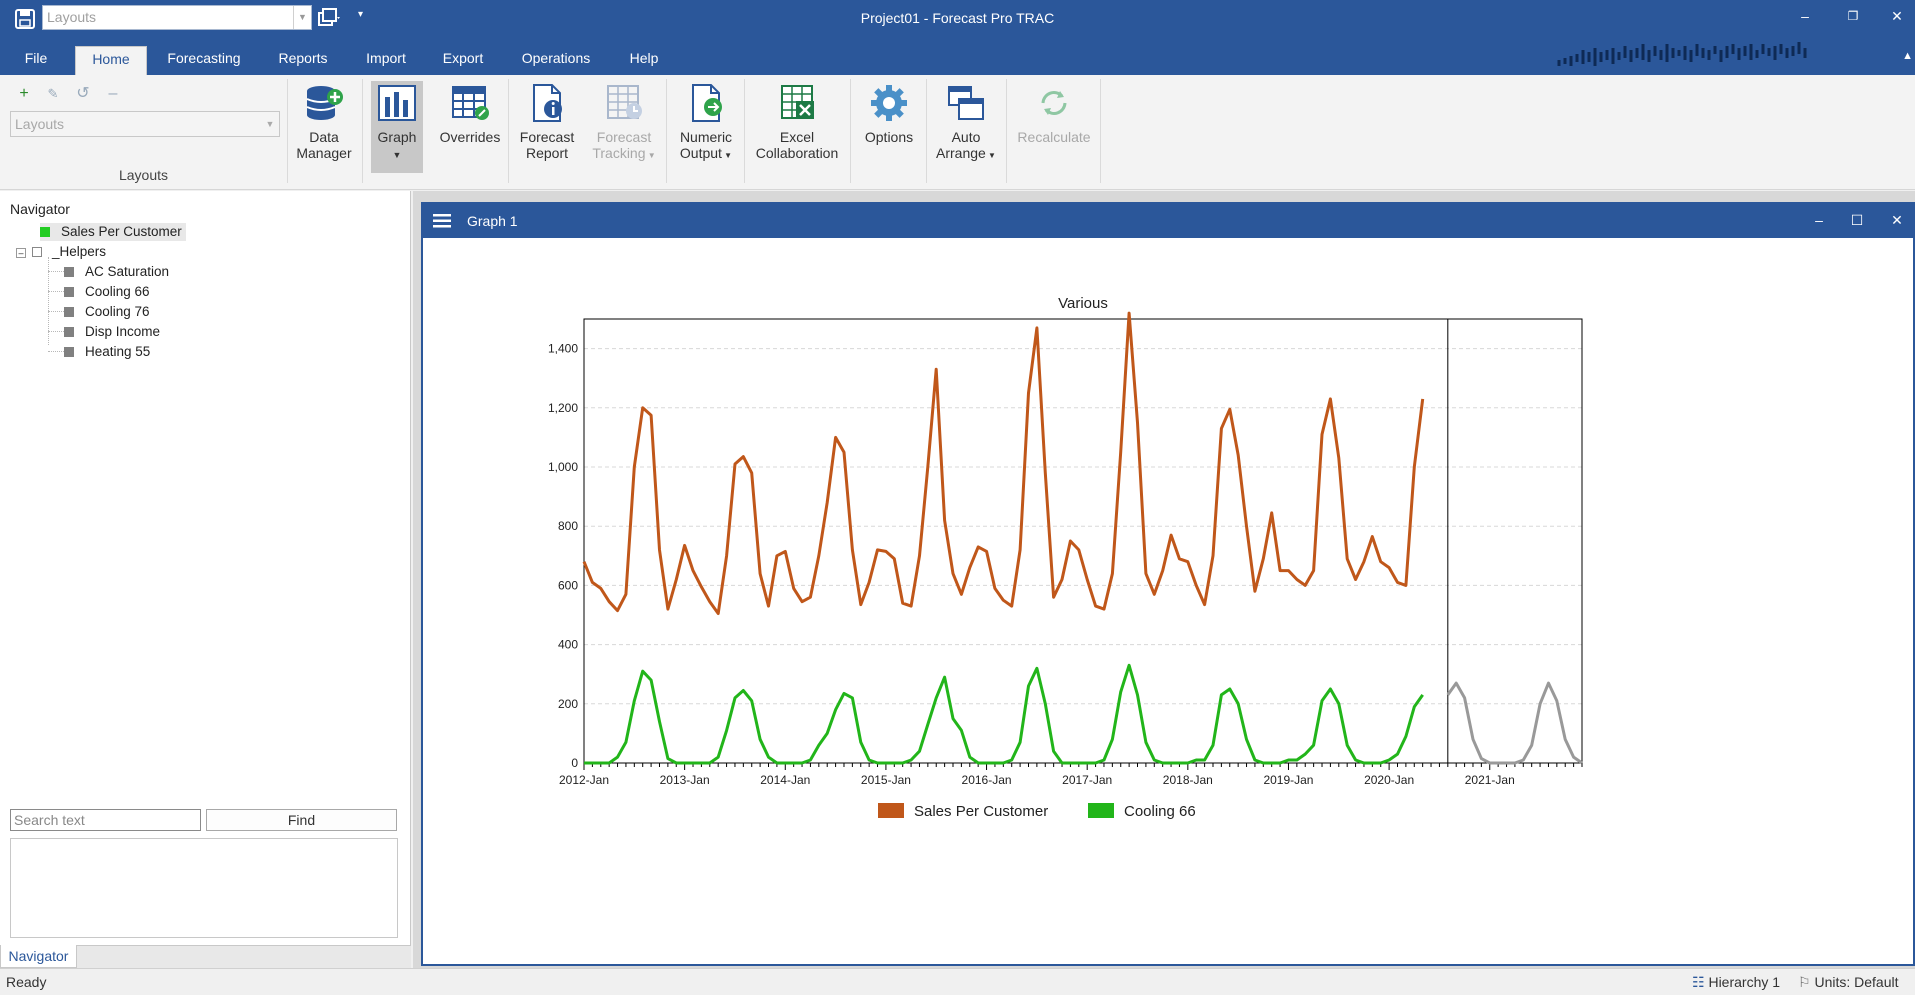 The height and width of the screenshot is (995, 1915). Describe the element at coordinates (556, 58) in the screenshot. I see `tab-operations: Operations` at that location.